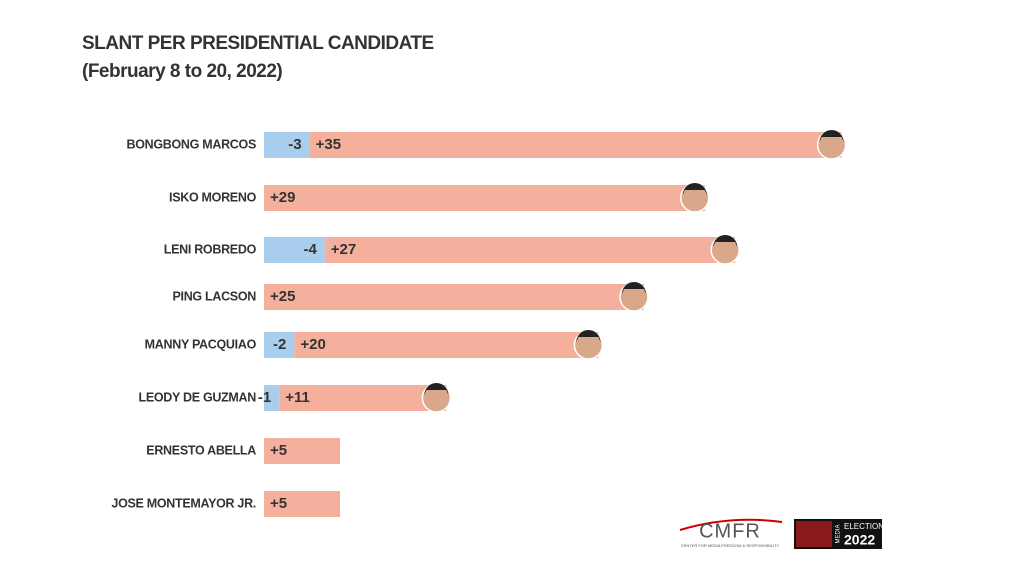 This screenshot has width=1024, height=576. What do you see at coordinates (210, 249) in the screenshot?
I see `category-label: LENI ROBREDO` at bounding box center [210, 249].